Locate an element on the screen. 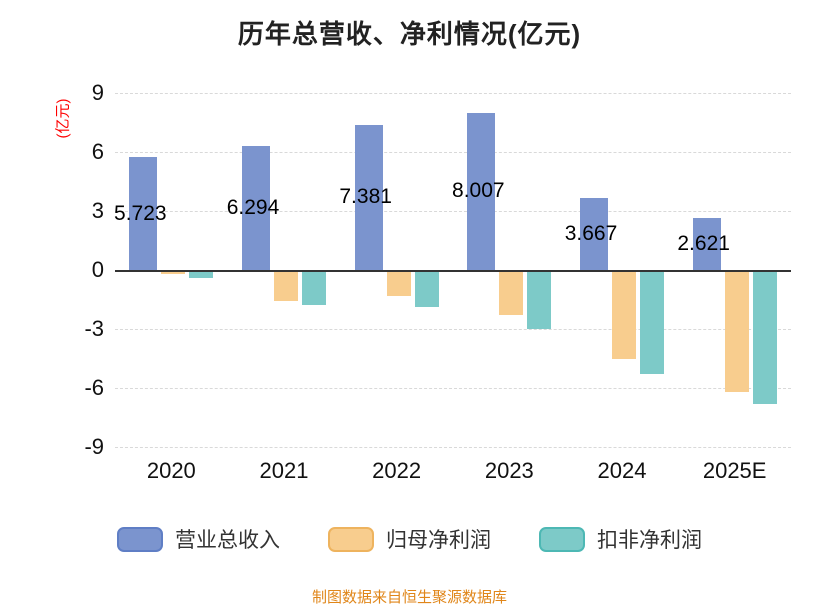 The height and width of the screenshot is (616, 819). legend-item-series2: 扣非净利润 is located at coordinates (620, 539).